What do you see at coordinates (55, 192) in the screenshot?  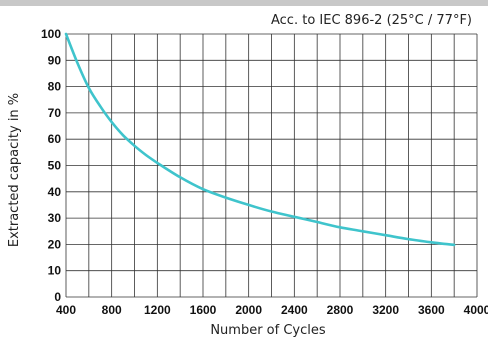 I see `y-tick-label: 40` at bounding box center [55, 192].